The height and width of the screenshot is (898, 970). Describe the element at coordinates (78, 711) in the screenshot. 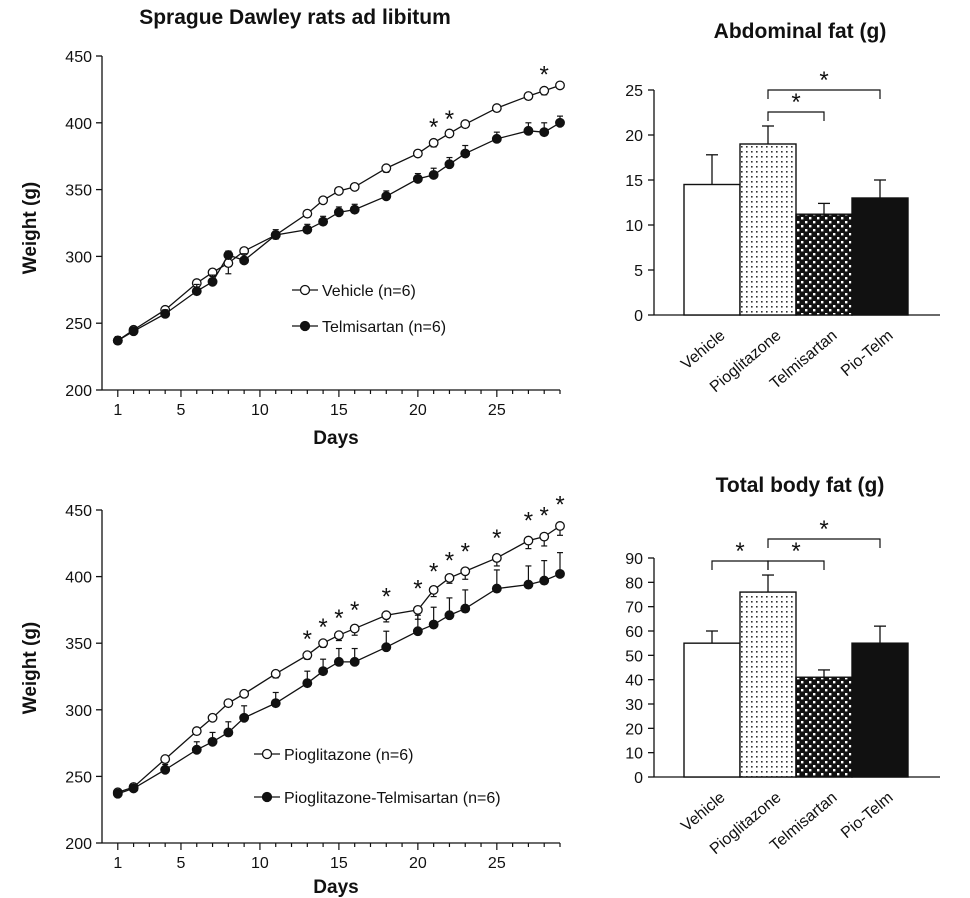

I see `y-tick-label: 300` at that location.